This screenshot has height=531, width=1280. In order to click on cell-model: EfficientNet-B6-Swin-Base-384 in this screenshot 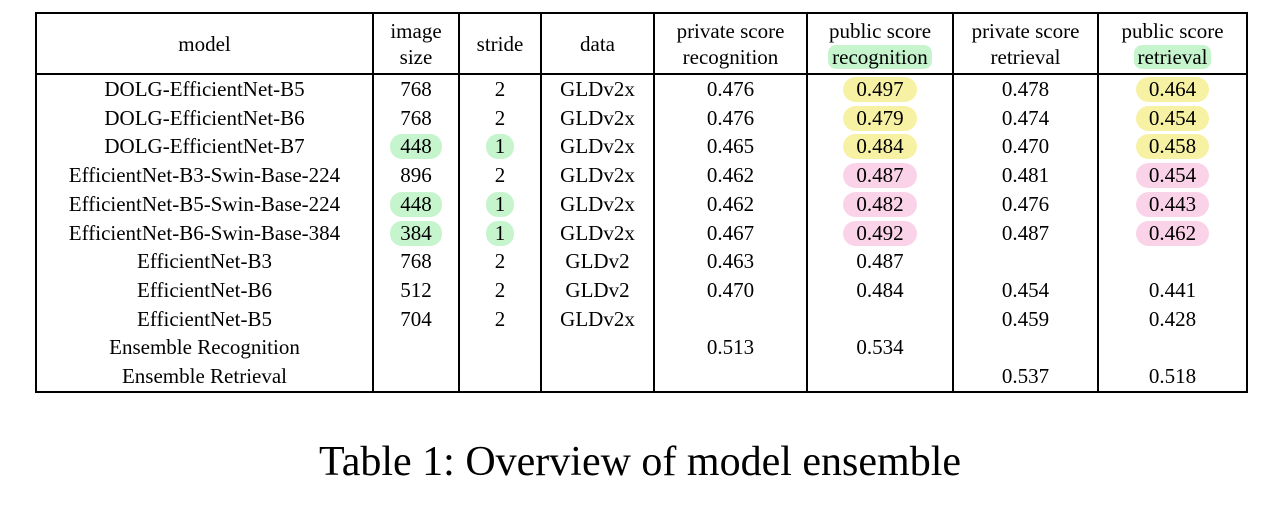, I will do `click(204, 232)`.